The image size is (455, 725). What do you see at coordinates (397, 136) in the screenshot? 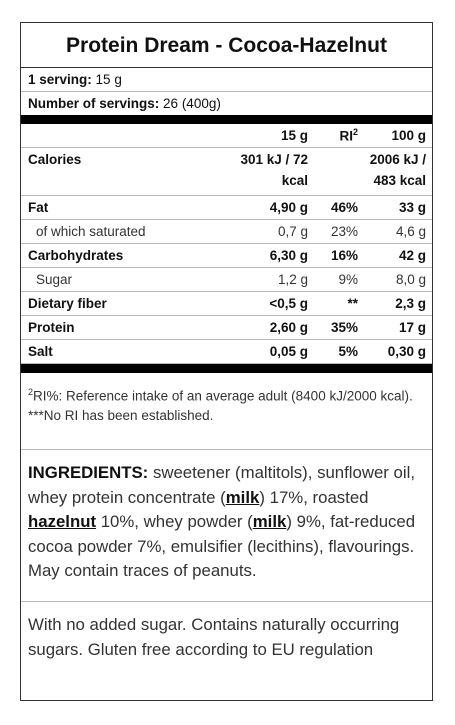
I see `header-cell: 100 g` at bounding box center [397, 136].